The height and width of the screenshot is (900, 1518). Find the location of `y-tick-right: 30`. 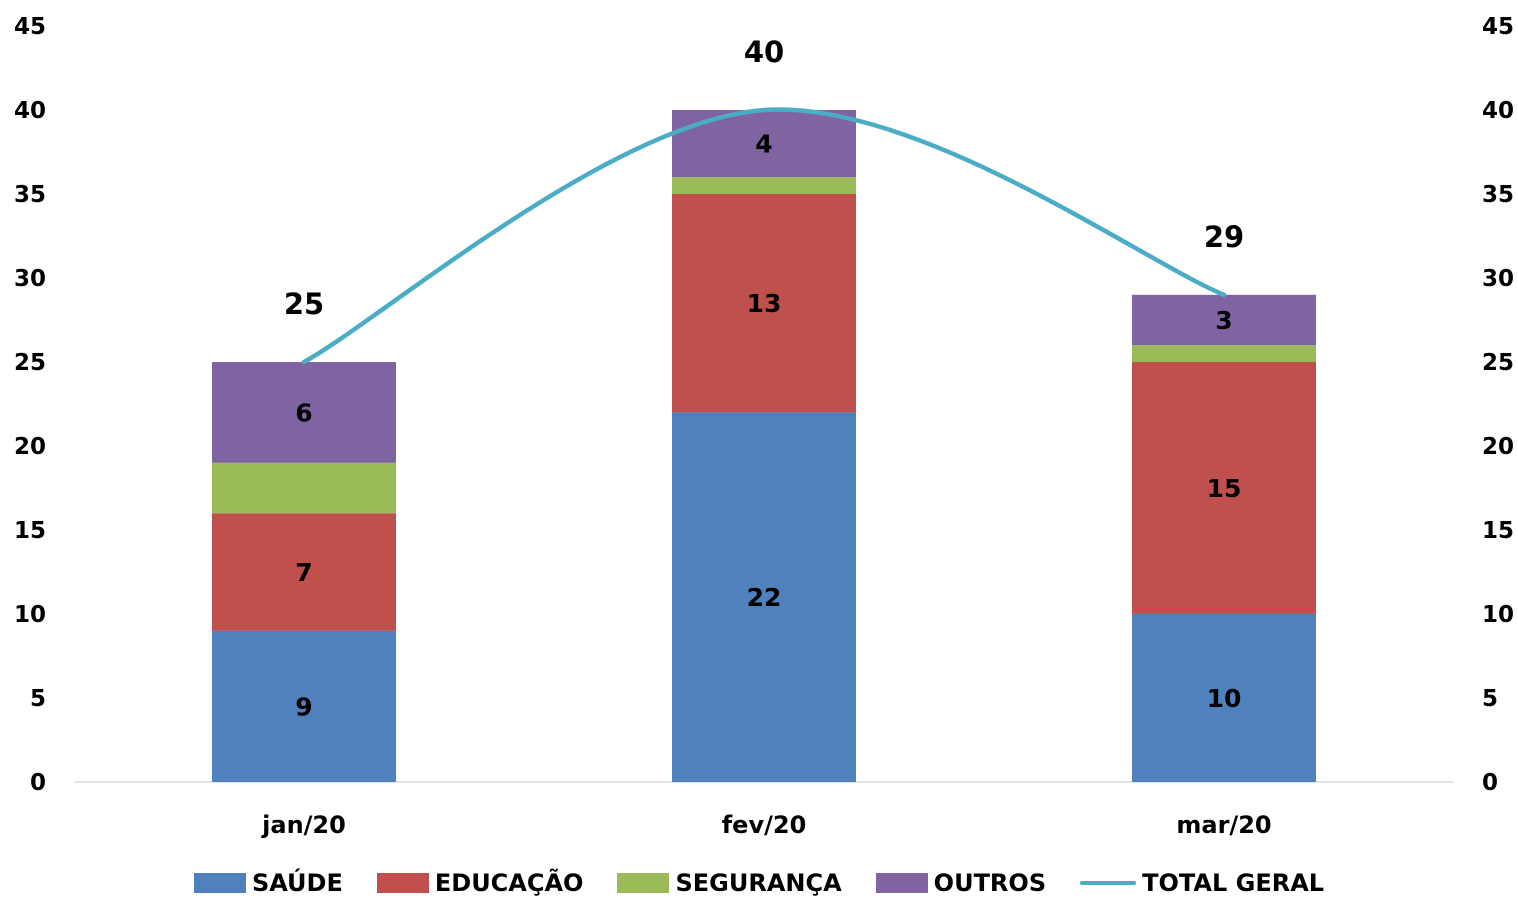

y-tick-right: 30 is located at coordinates (1498, 279).